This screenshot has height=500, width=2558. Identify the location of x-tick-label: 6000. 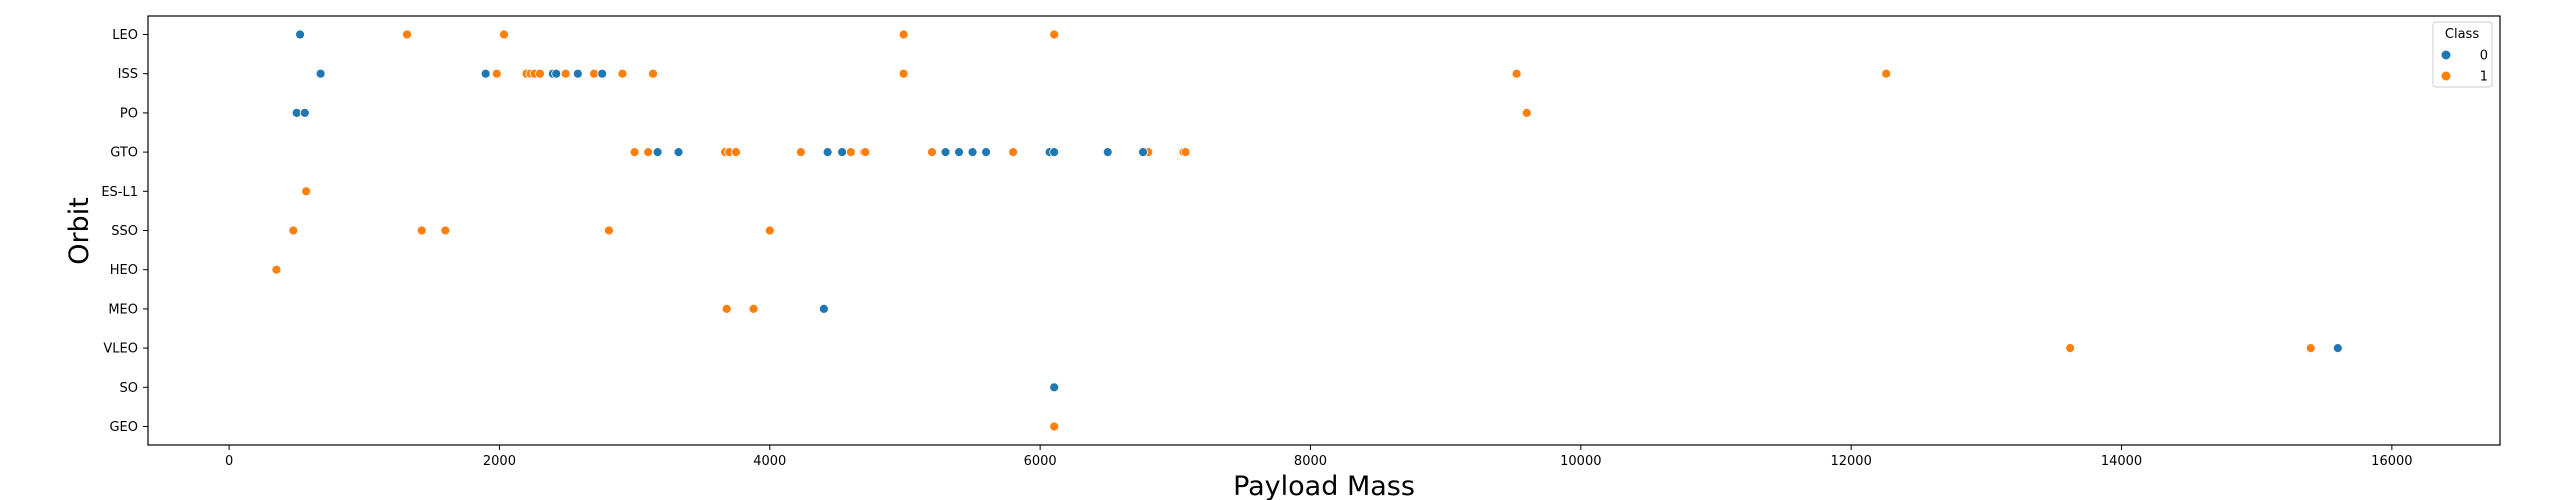
(1040, 461).